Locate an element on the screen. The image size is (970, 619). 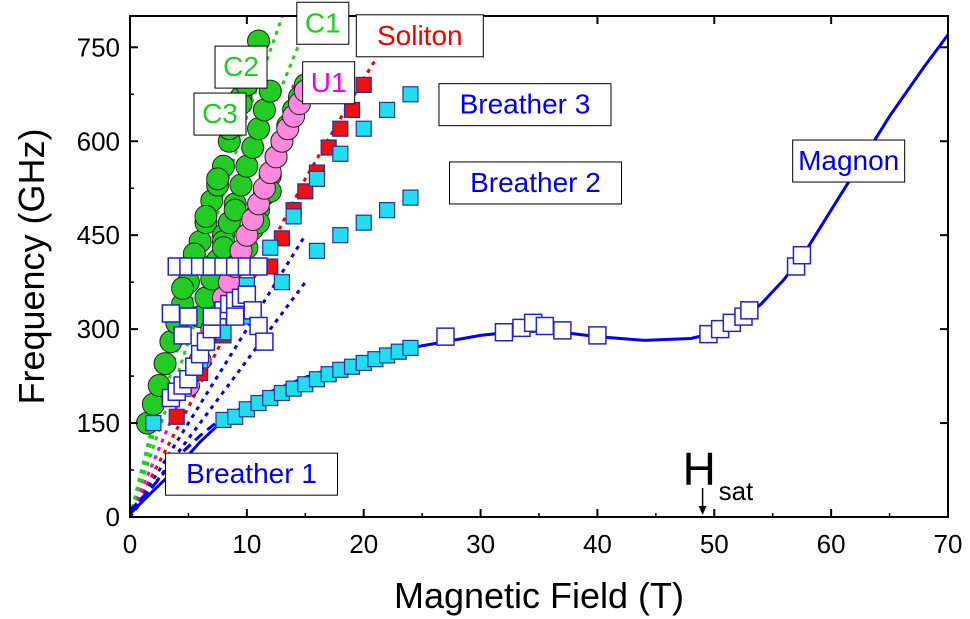
x-tick-label: 0 is located at coordinates (130, 544).